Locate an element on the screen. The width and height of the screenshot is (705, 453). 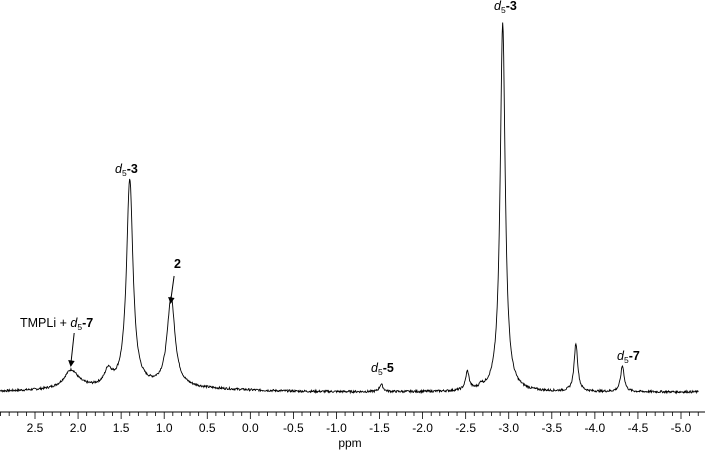
annotation-d5-3-left: d5-3 is located at coordinates (126, 170).